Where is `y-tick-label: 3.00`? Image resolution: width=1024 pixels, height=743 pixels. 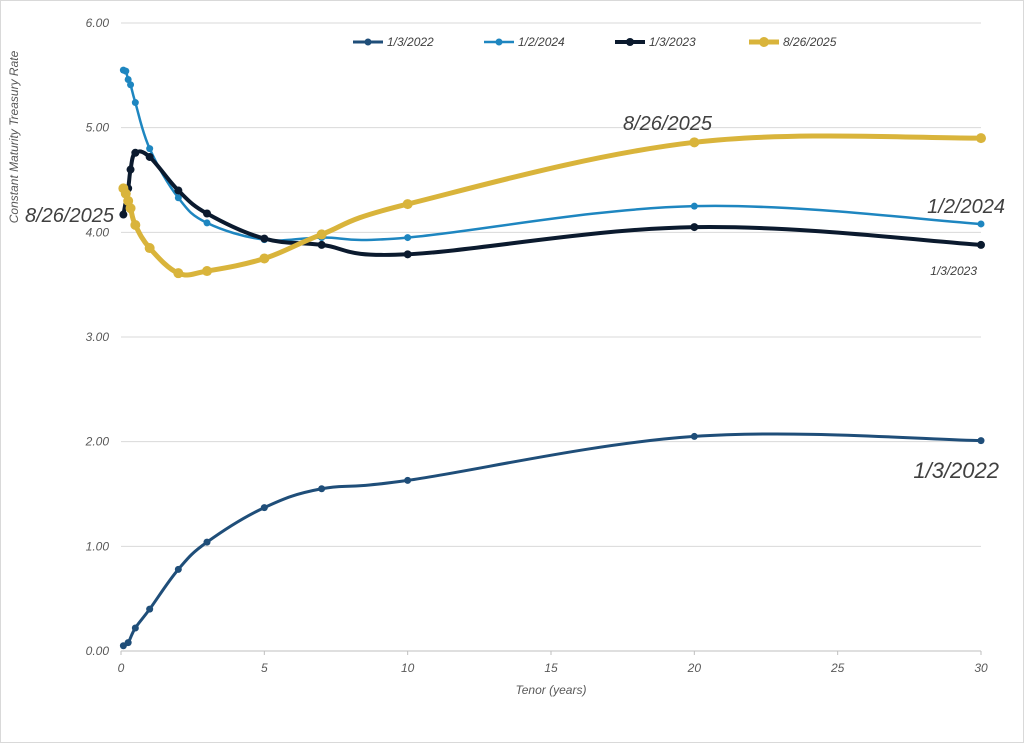 y-tick-label: 3.00 is located at coordinates (98, 337).